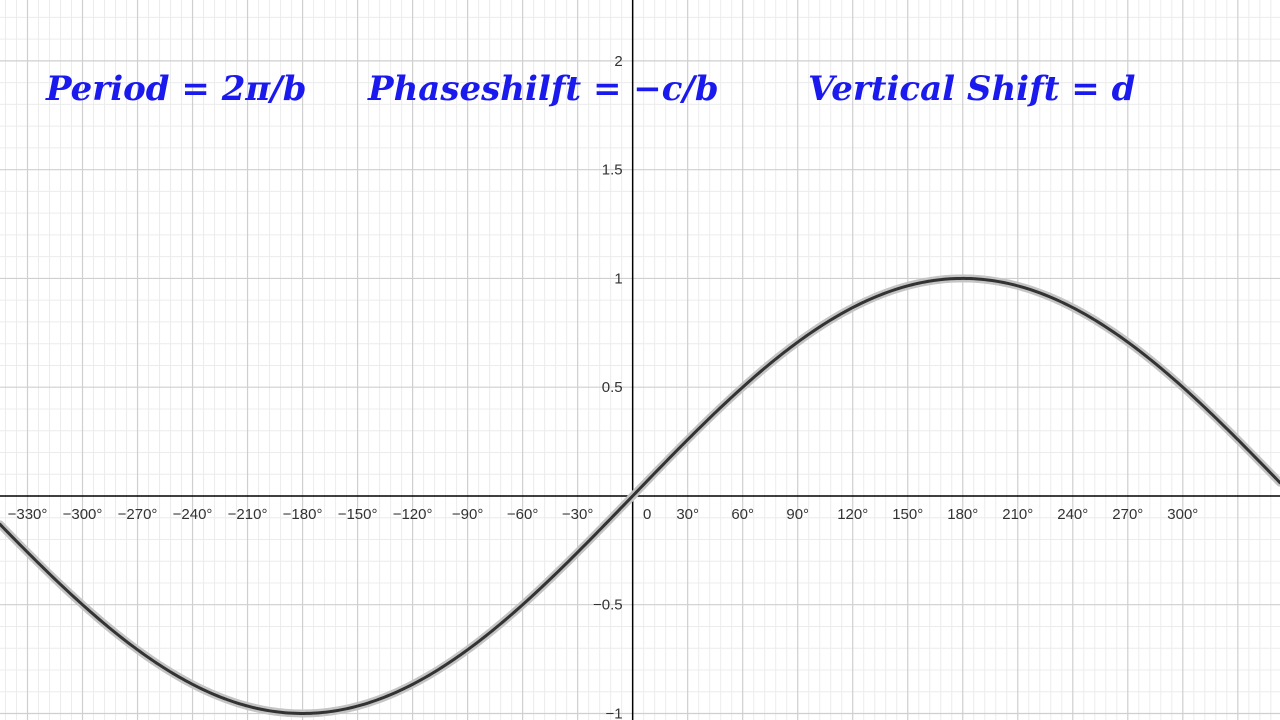 Image resolution: width=1280 pixels, height=720 pixels. Describe the element at coordinates (175, 89) in the screenshot. I see `period-formula: Period = 2π/b` at that location.